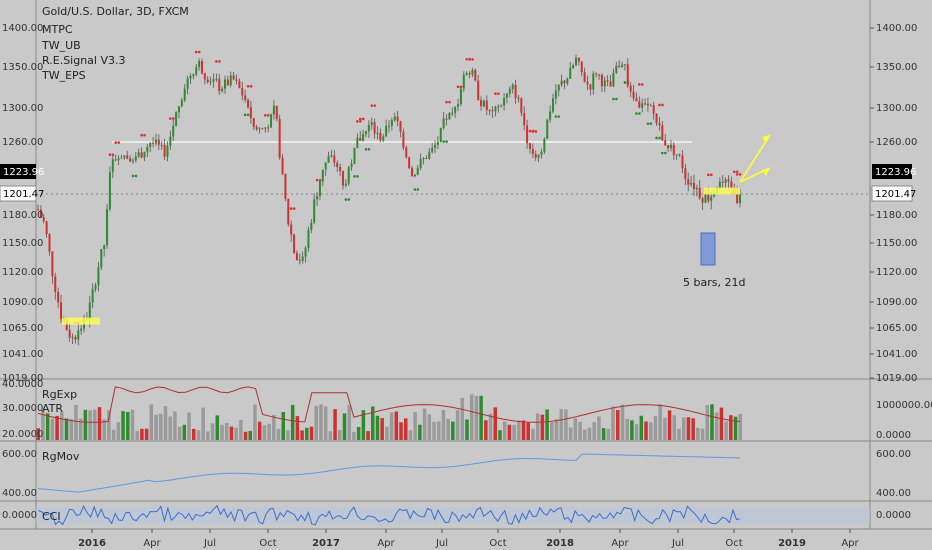 This screenshot has height=550, width=932. Describe the element at coordinates (23, 194) in the screenshot. I see `crosshair-price-badge: 1201.47` at that location.